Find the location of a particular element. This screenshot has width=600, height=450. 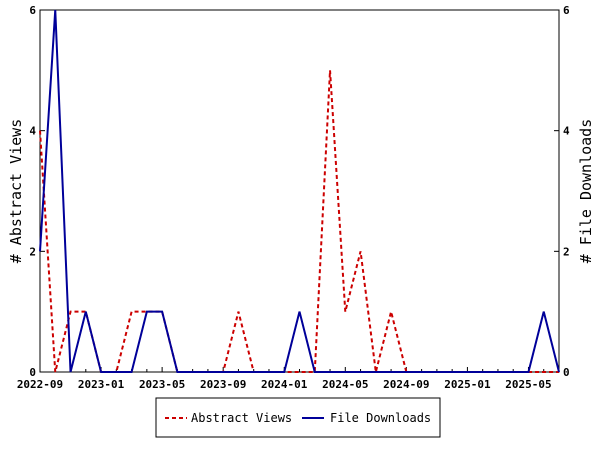

y-tick-label-left-2: 2 is located at coordinates (32, 251).